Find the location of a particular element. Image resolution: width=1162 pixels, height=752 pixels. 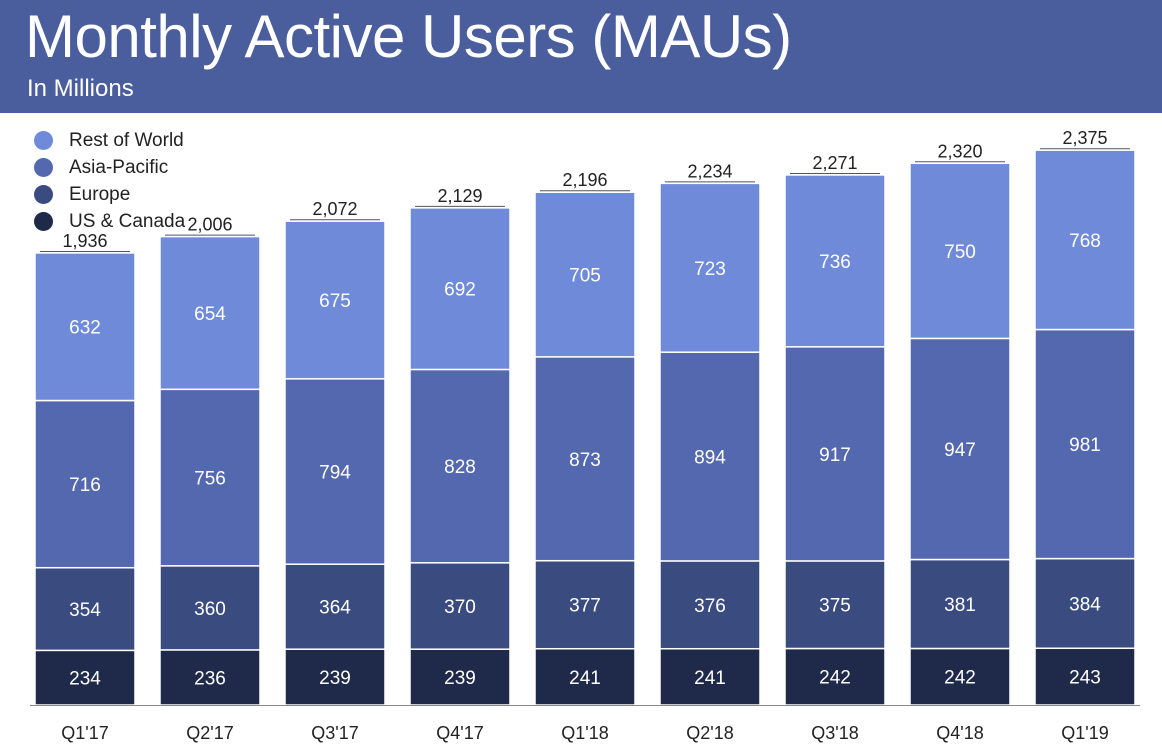

data-label-asia-pacific-4: 828 is located at coordinates (460, 467).